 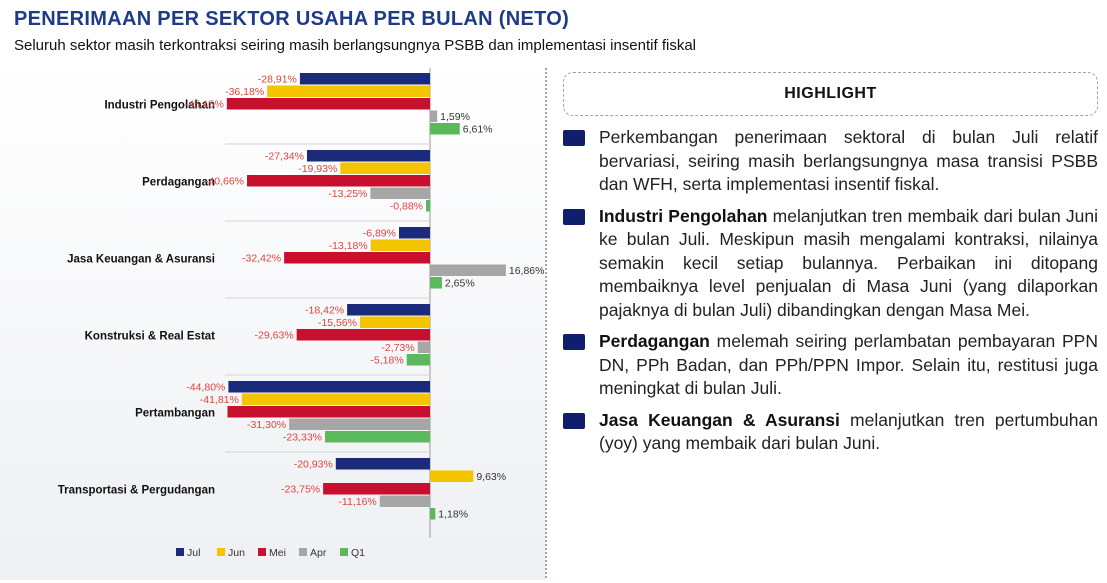 I want to click on data-label: -13,18%, so click(x=348, y=246).